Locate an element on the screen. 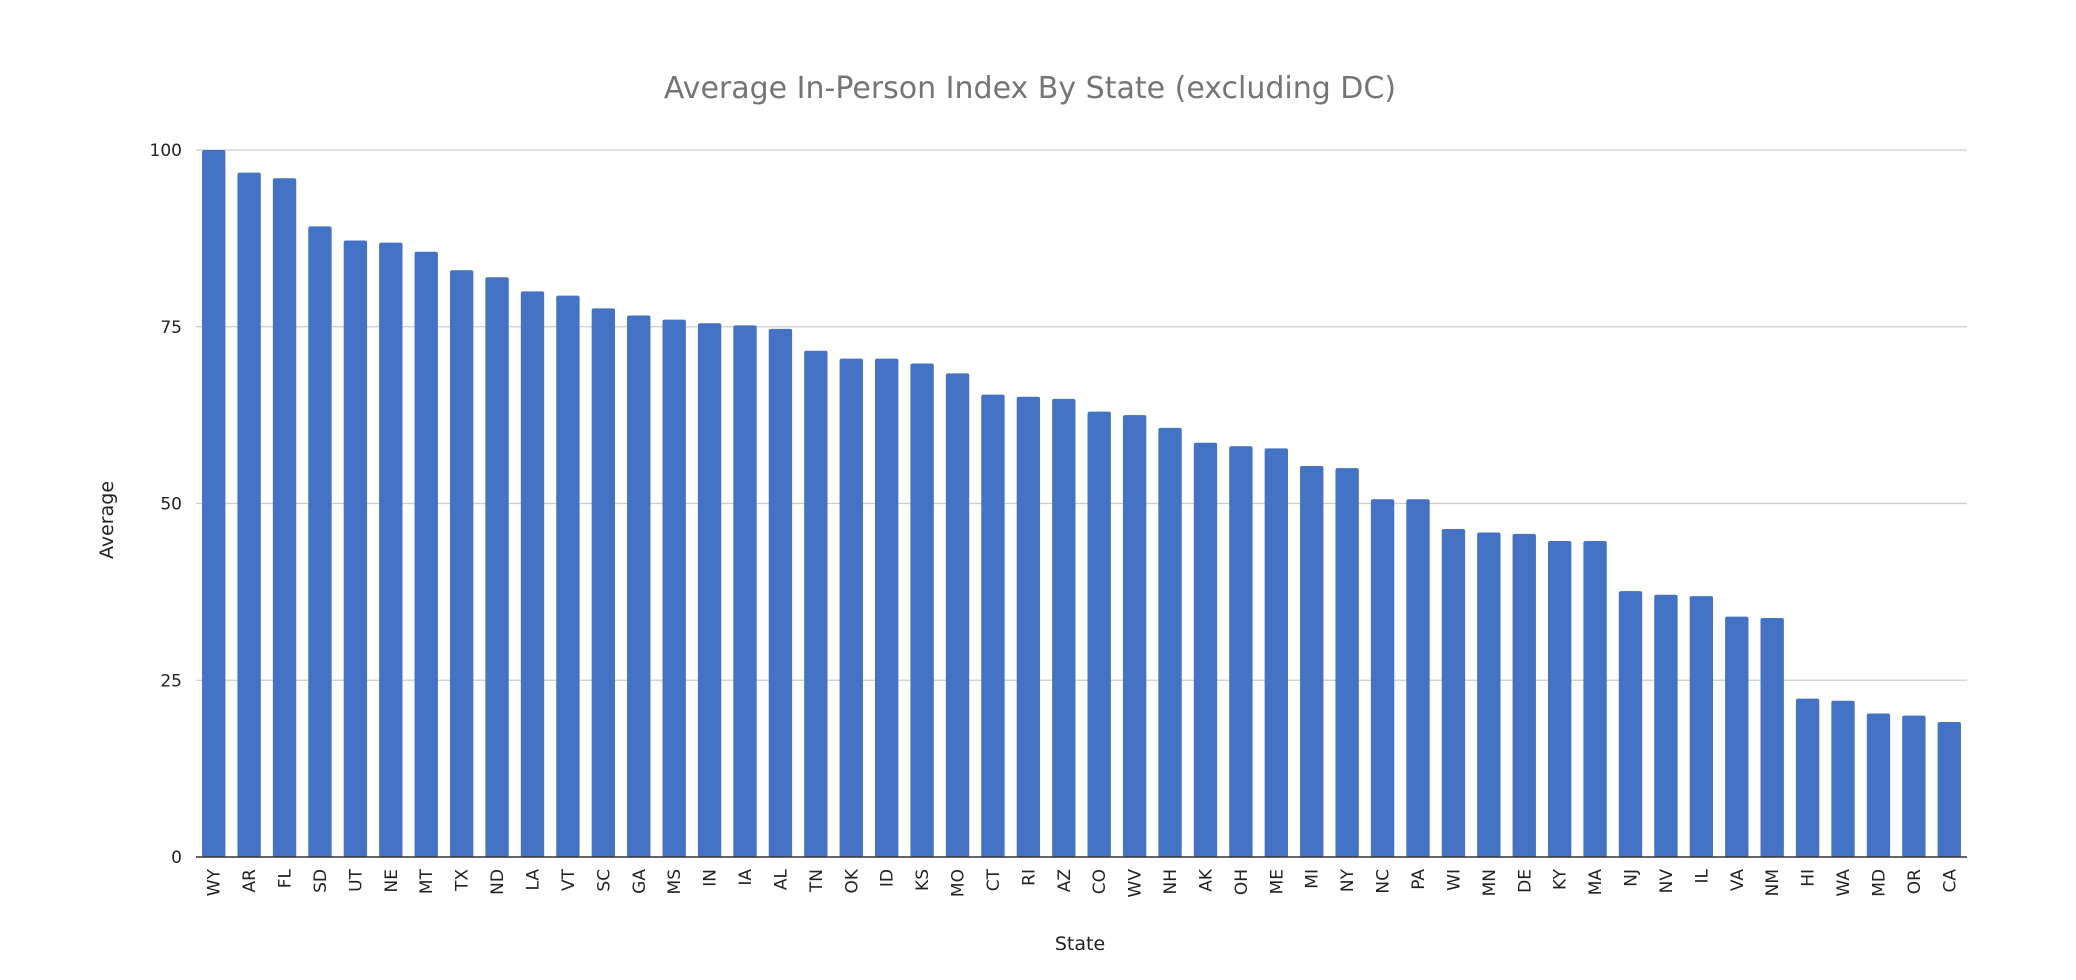  bar-ak is located at coordinates (1205, 649).